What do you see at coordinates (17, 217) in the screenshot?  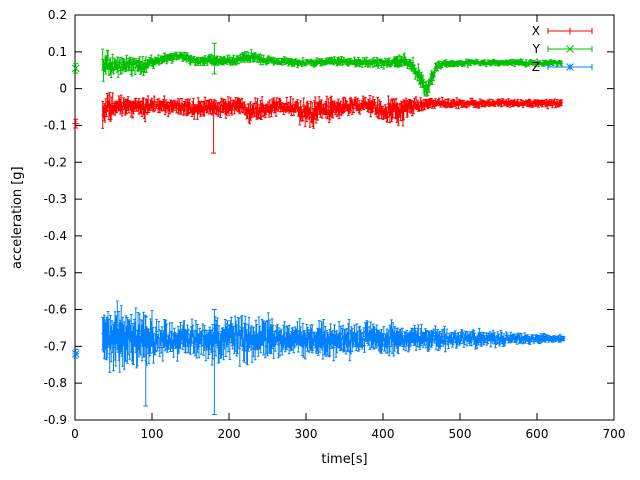 I see `y-axis-title: acceleration [g]` at bounding box center [17, 217].